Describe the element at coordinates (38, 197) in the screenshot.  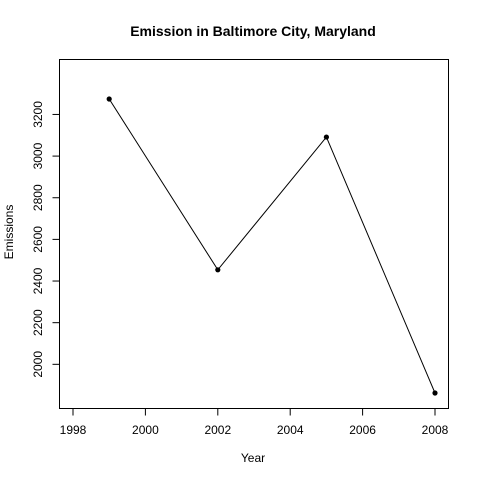
I see `y-tick-label: 2800` at that location.